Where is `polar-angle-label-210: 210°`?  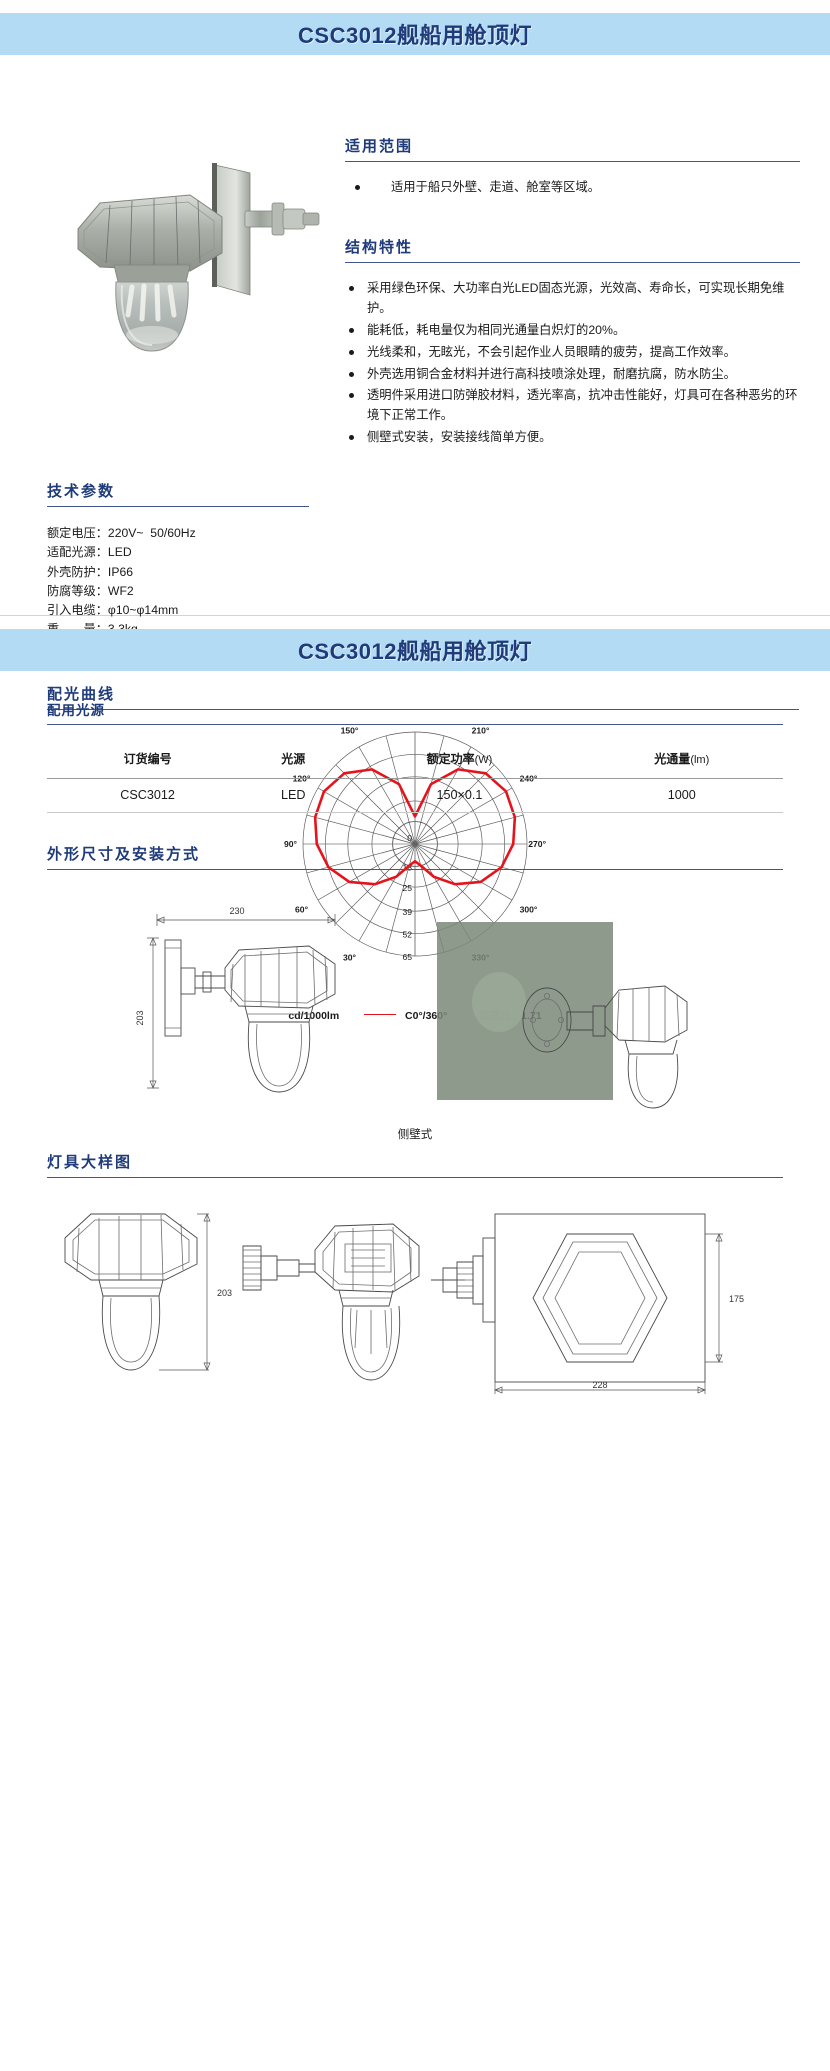
polar-angle-label-210: 210° is located at coordinates (481, 731).